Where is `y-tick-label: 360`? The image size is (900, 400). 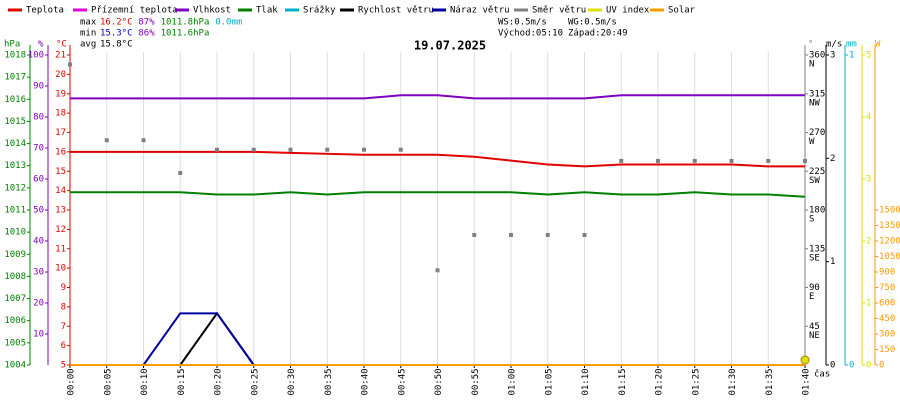 y-tick-label: 360 is located at coordinates (817, 56).